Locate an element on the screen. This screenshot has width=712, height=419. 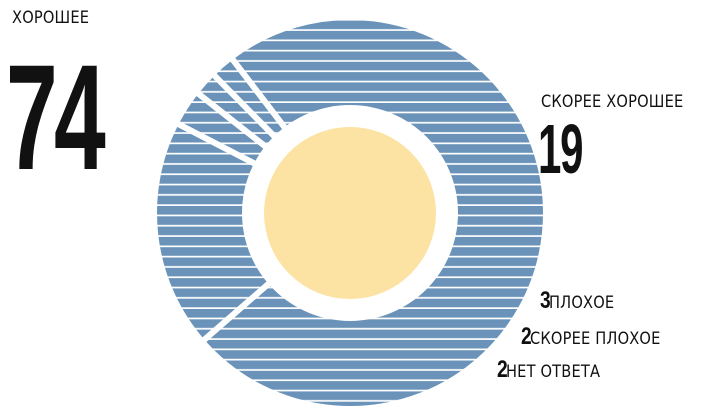
label-bad-name: ПЛОХОЕ is located at coordinates (582, 303).